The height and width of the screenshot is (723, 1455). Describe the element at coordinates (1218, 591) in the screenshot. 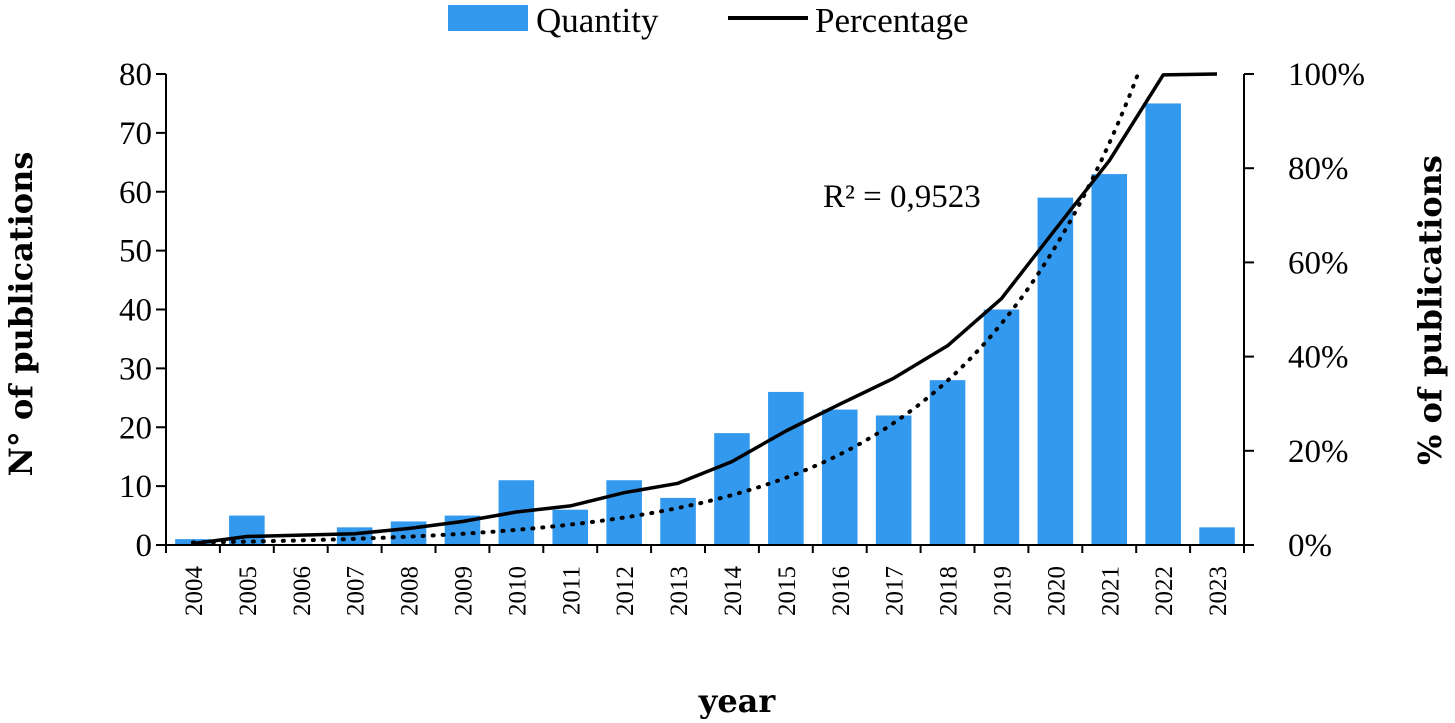

I see `x-tick-label-2023: 2023` at that location.